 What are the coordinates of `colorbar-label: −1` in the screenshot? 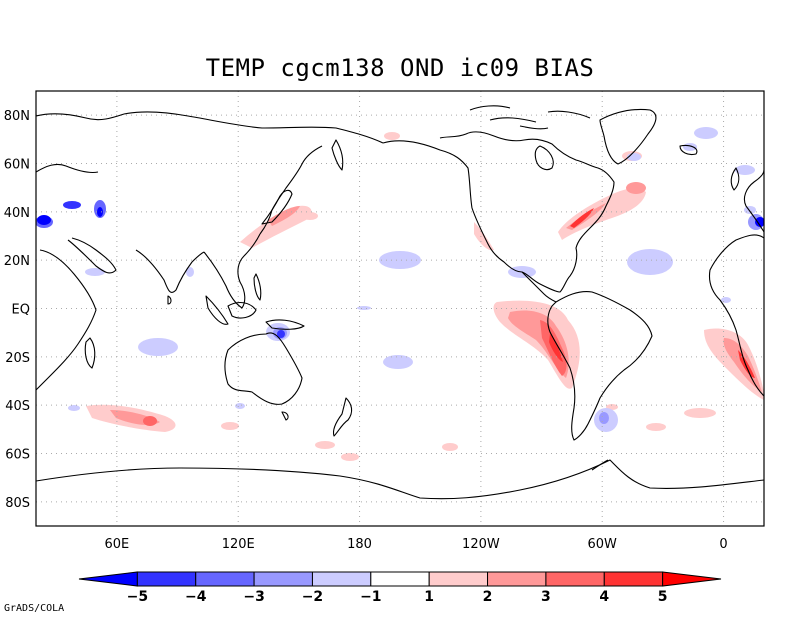 It's located at (370, 597).